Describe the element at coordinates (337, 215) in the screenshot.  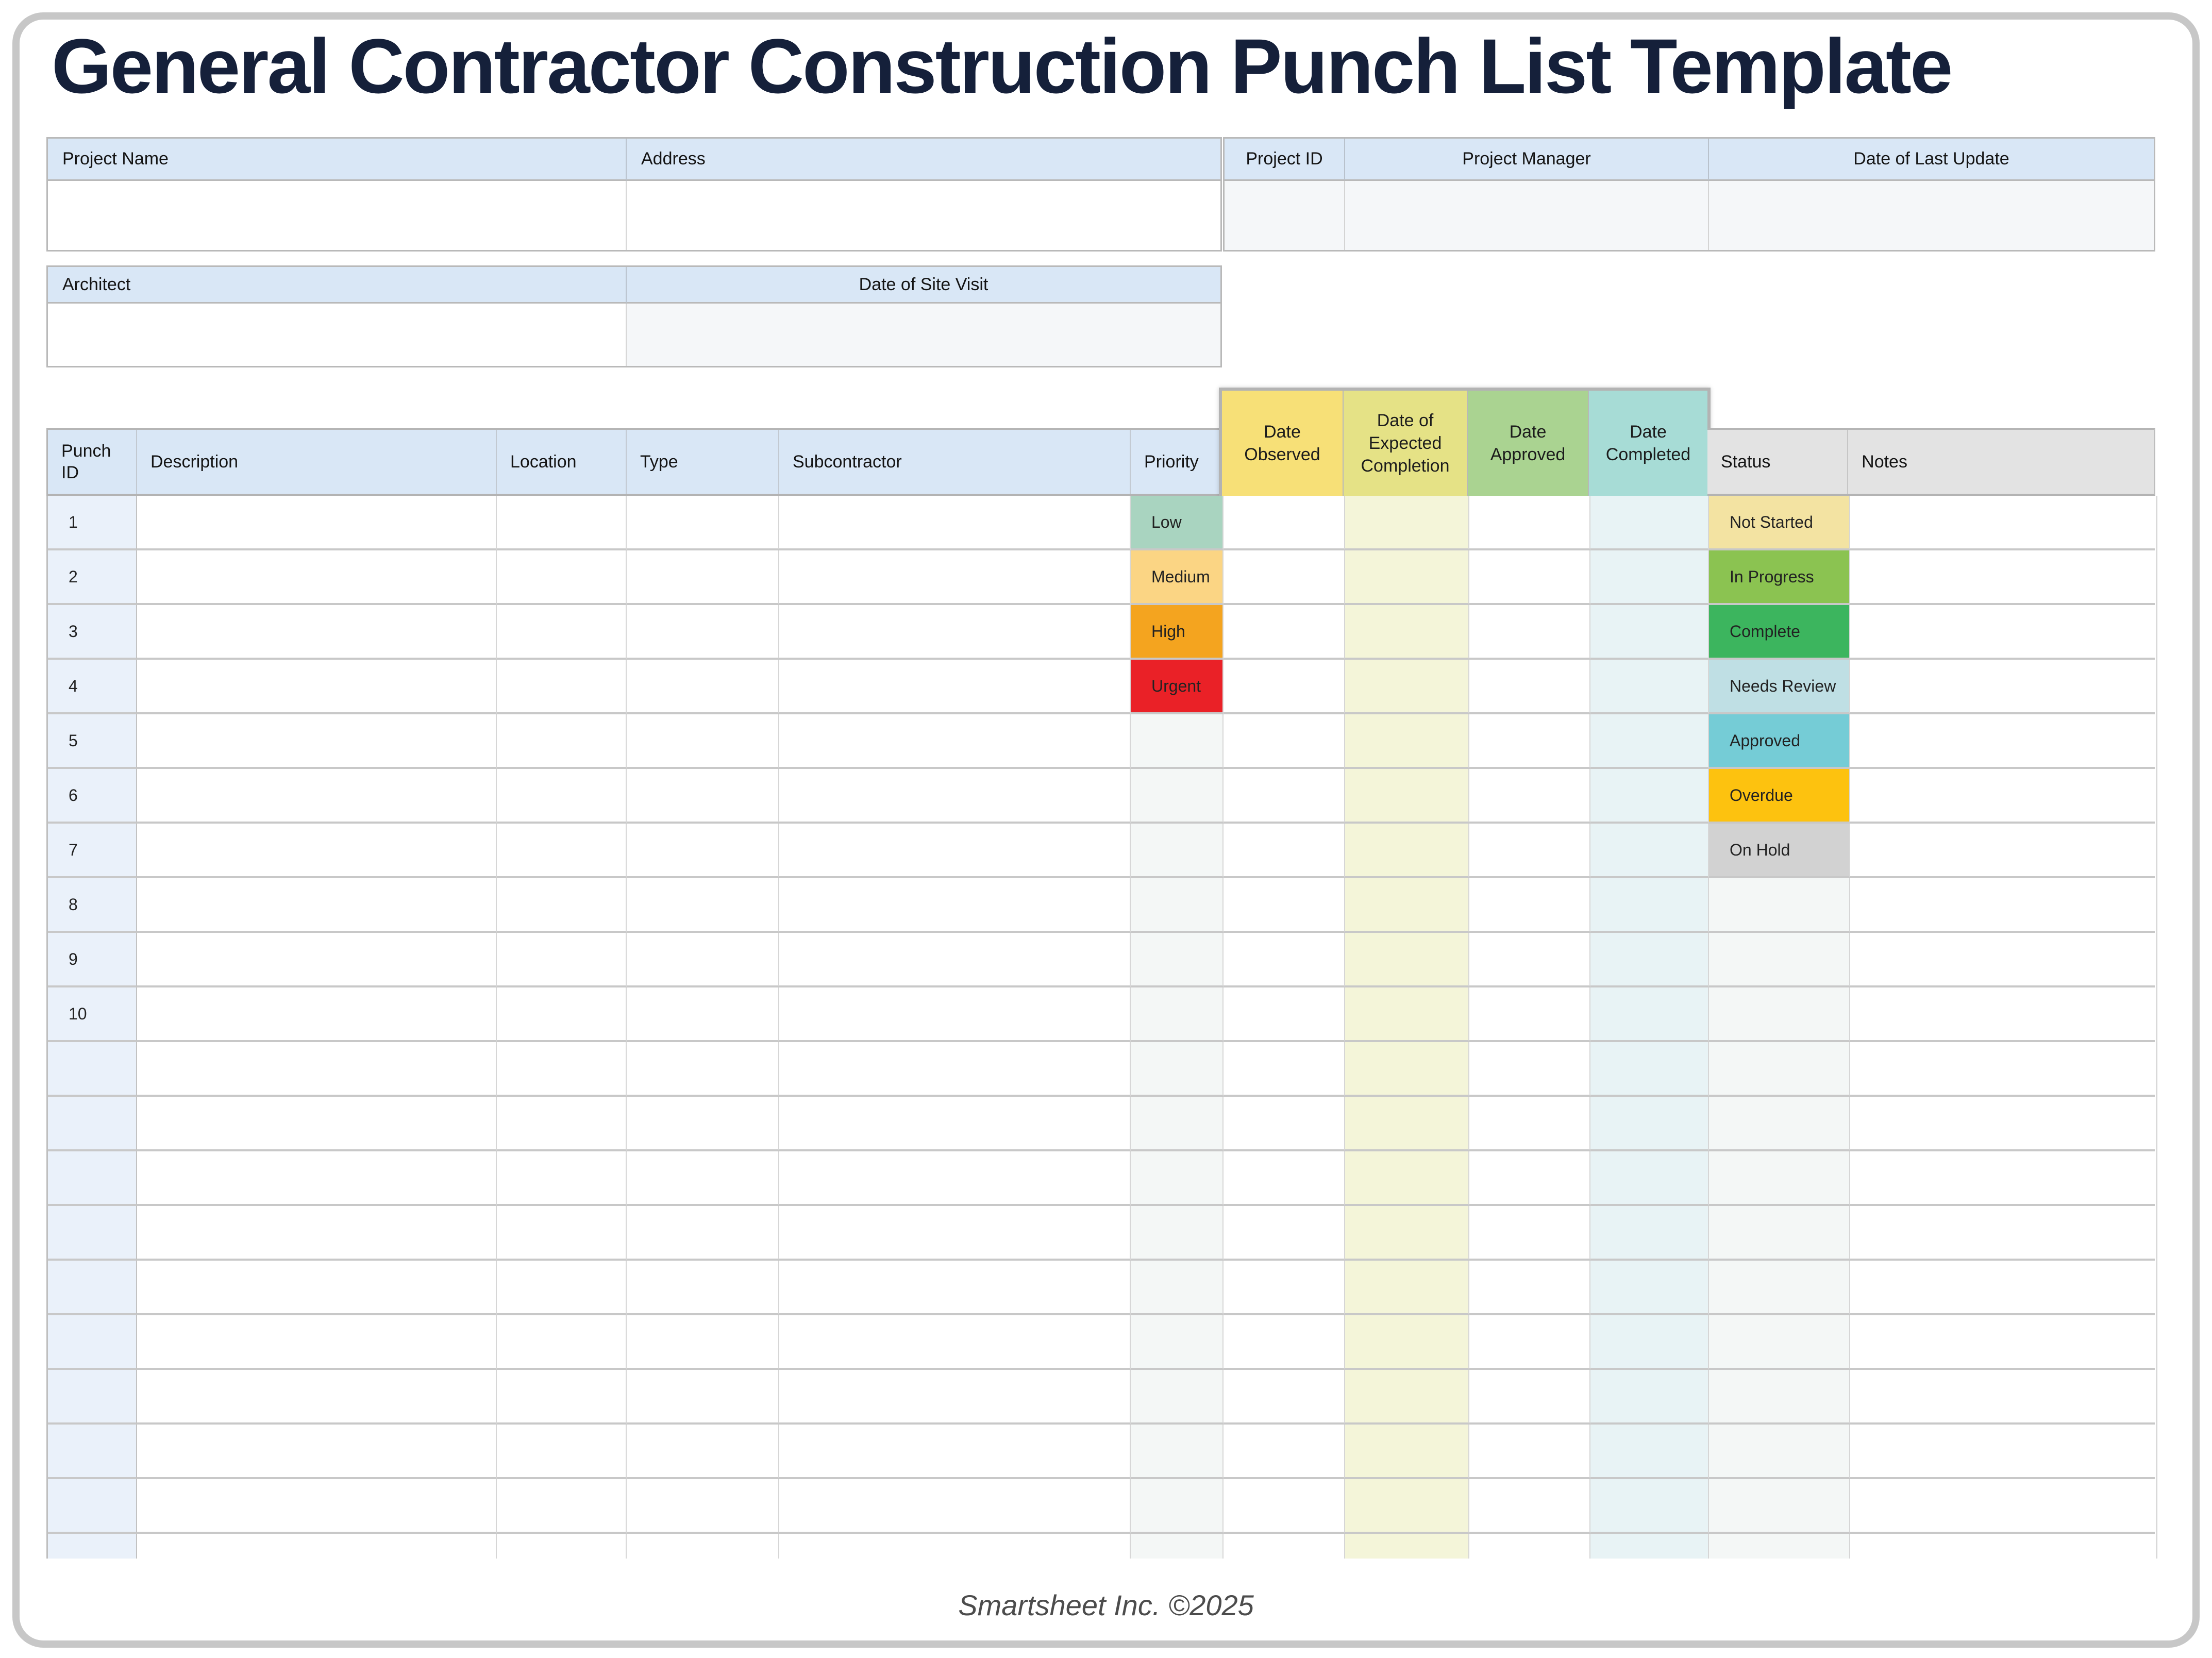
I see `project-name-input` at that location.